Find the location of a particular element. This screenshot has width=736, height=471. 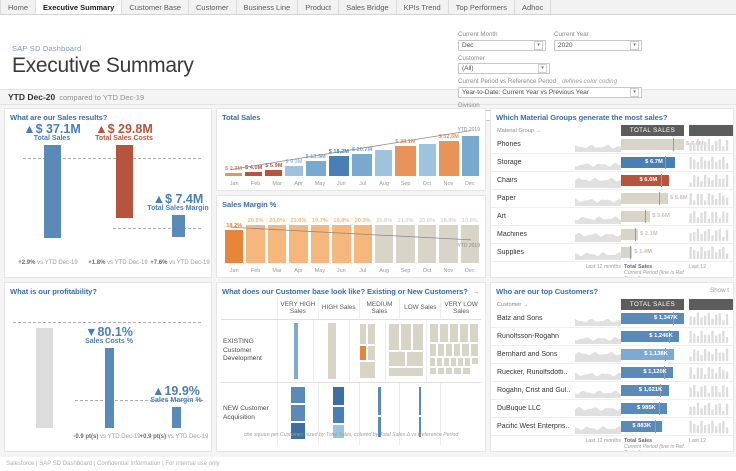

row-bar-sparkline is located at coordinates (711, 391).